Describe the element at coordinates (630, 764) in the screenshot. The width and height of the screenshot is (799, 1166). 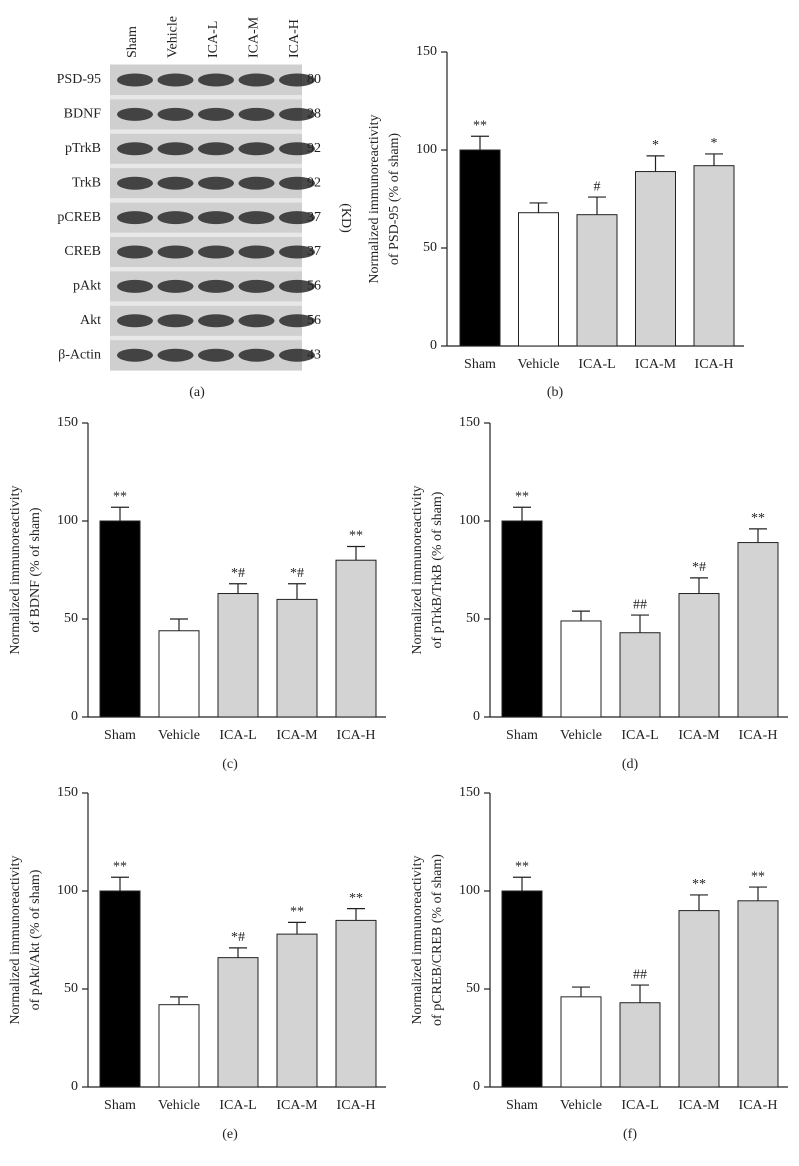
I see `panel-label: (d)` at that location.